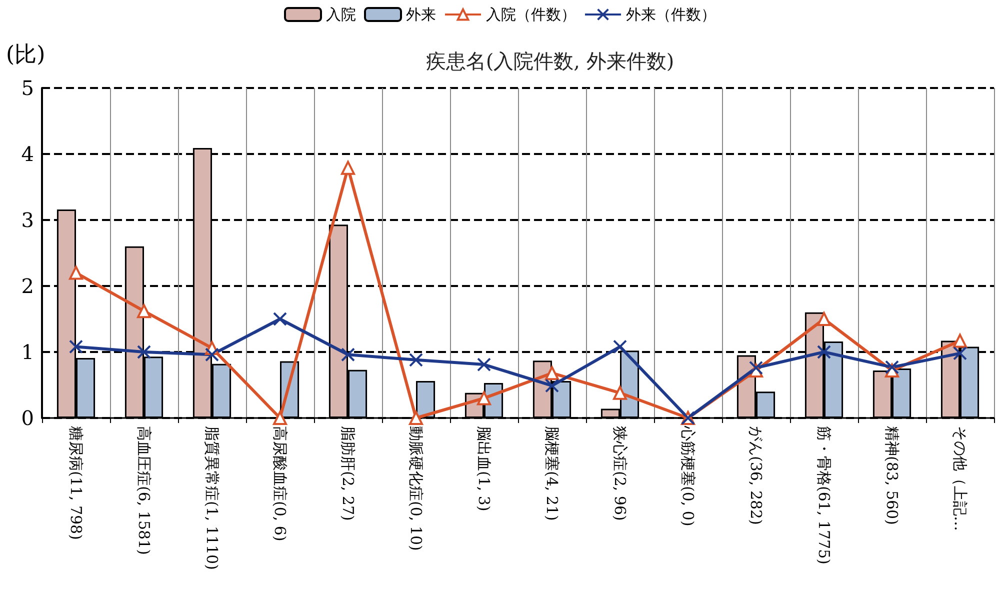 Image resolution: width=1000 pixels, height=605 pixels. What do you see at coordinates (824, 495) in the screenshot?
I see `x-tick-label: 筋・骨格(61, 1775)` at bounding box center [824, 495].